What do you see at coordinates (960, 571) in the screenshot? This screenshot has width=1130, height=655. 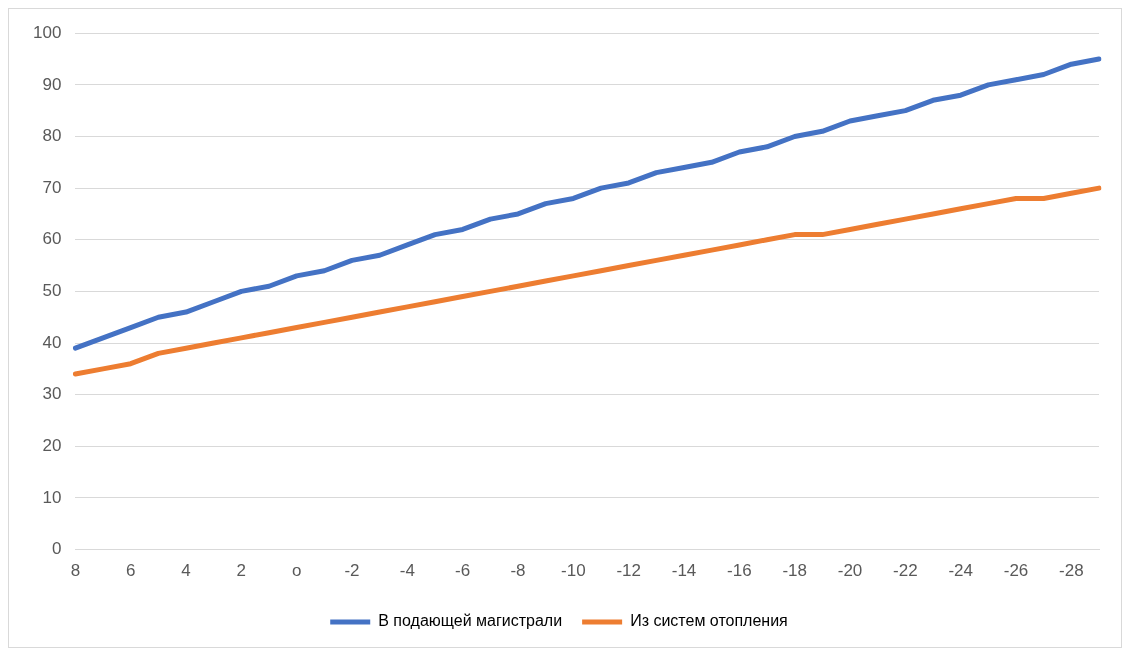 I see `x-tick-label: -24` at bounding box center [960, 571].